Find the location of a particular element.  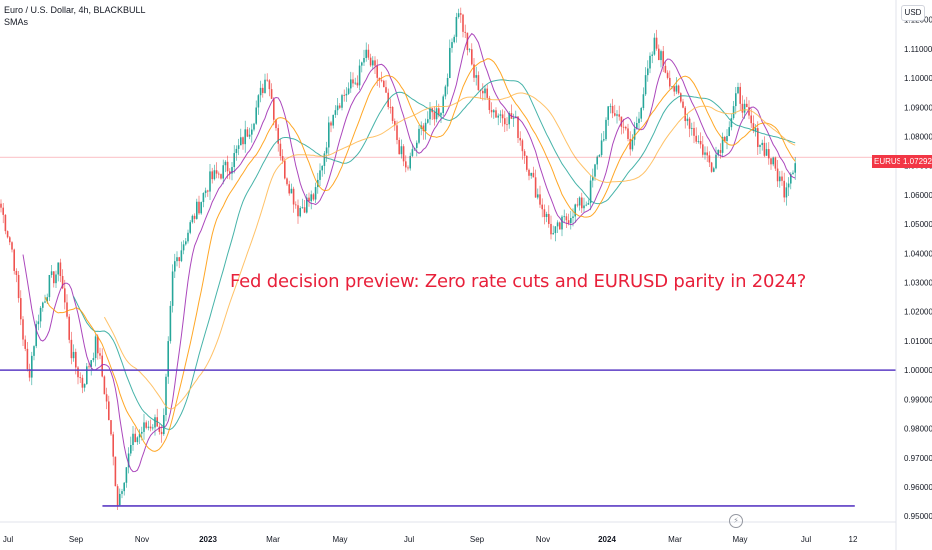

x-tick-label: Jul is located at coordinates (806, 539).